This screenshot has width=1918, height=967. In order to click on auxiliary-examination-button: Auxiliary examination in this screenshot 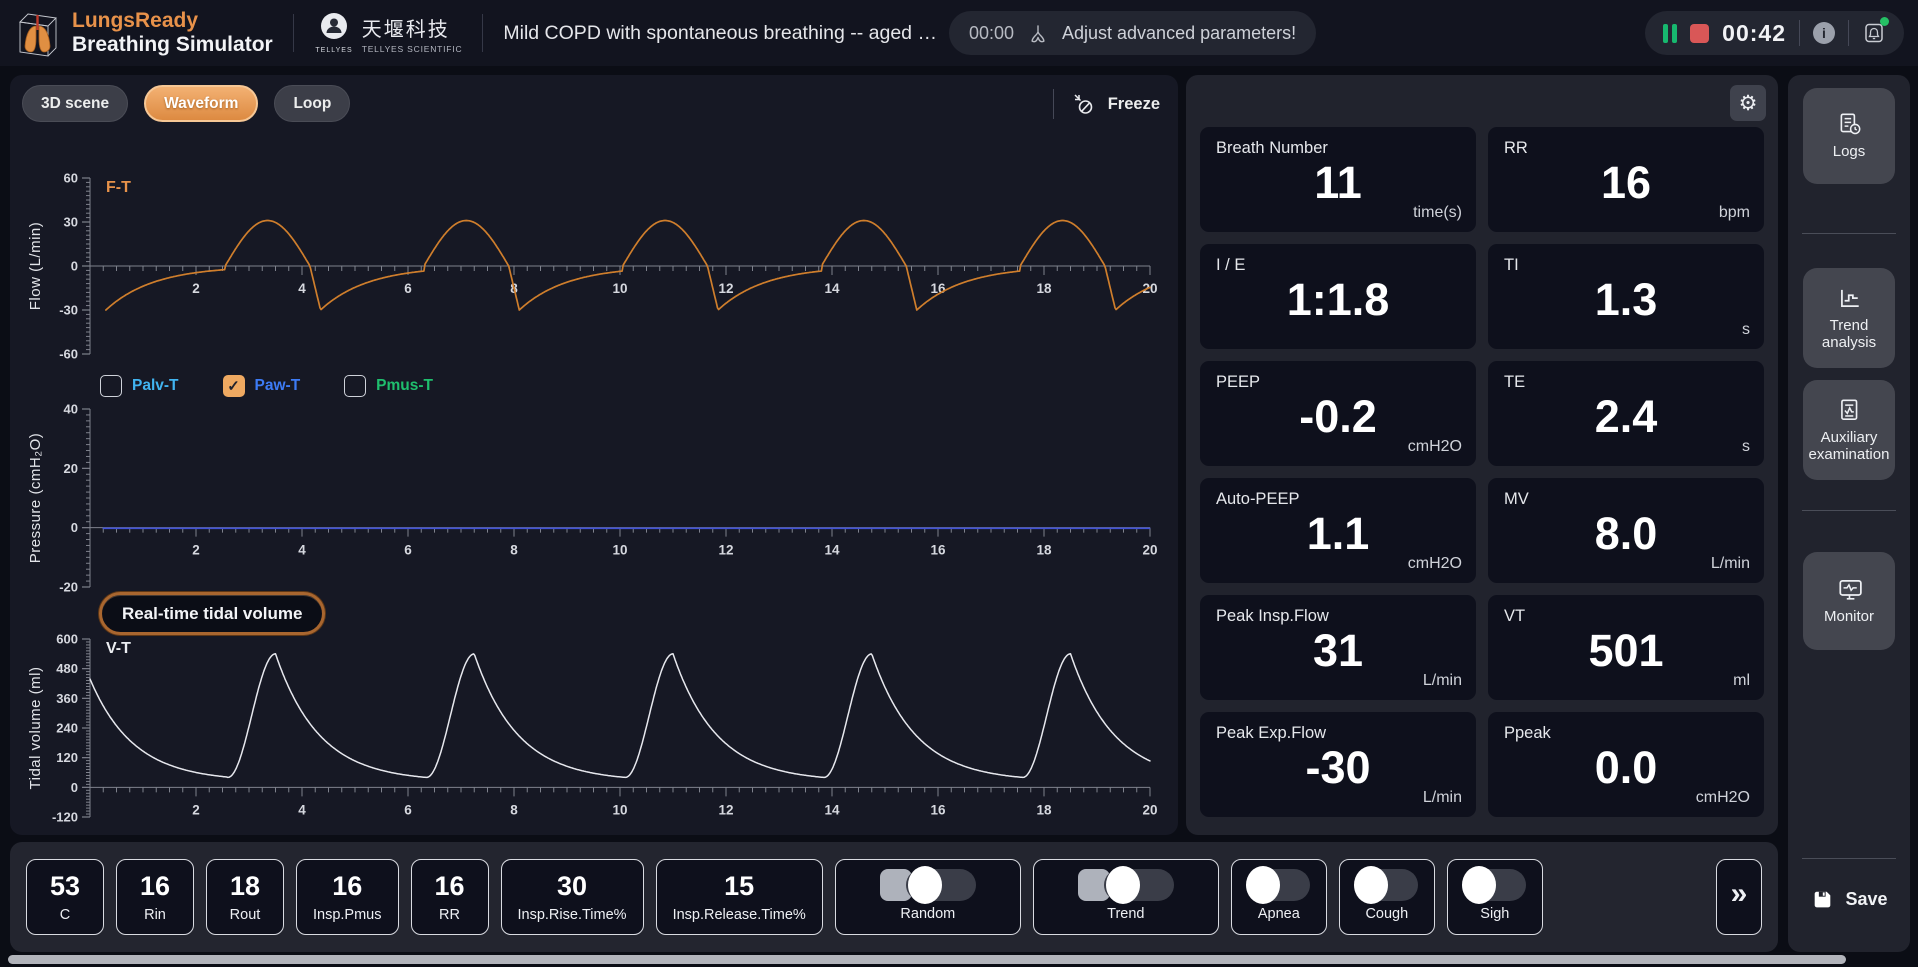, I will do `click(1849, 430)`.